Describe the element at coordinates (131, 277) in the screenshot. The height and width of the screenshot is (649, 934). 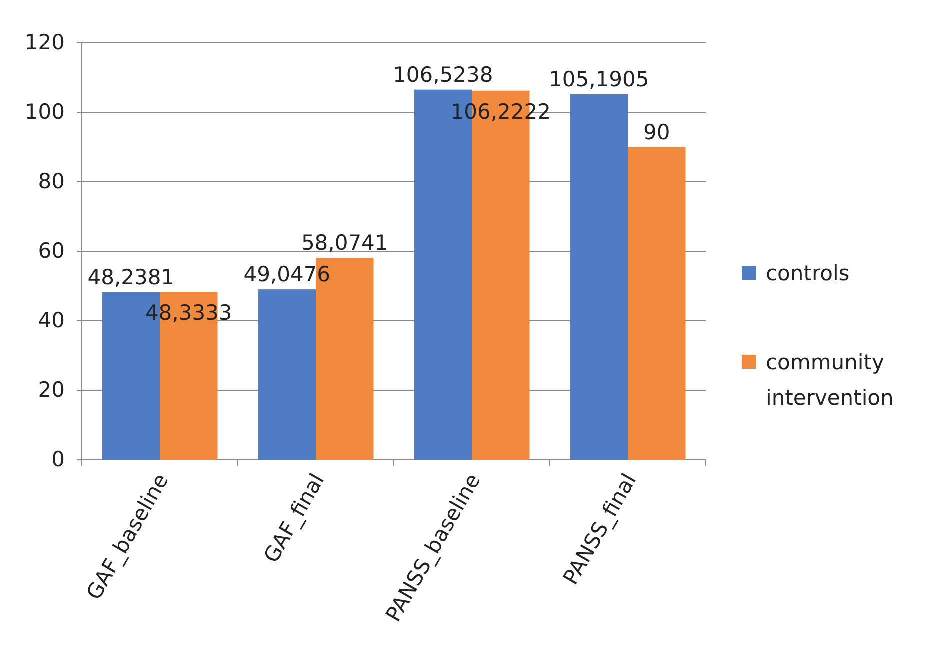
I see `data-label: 48,2381` at that location.